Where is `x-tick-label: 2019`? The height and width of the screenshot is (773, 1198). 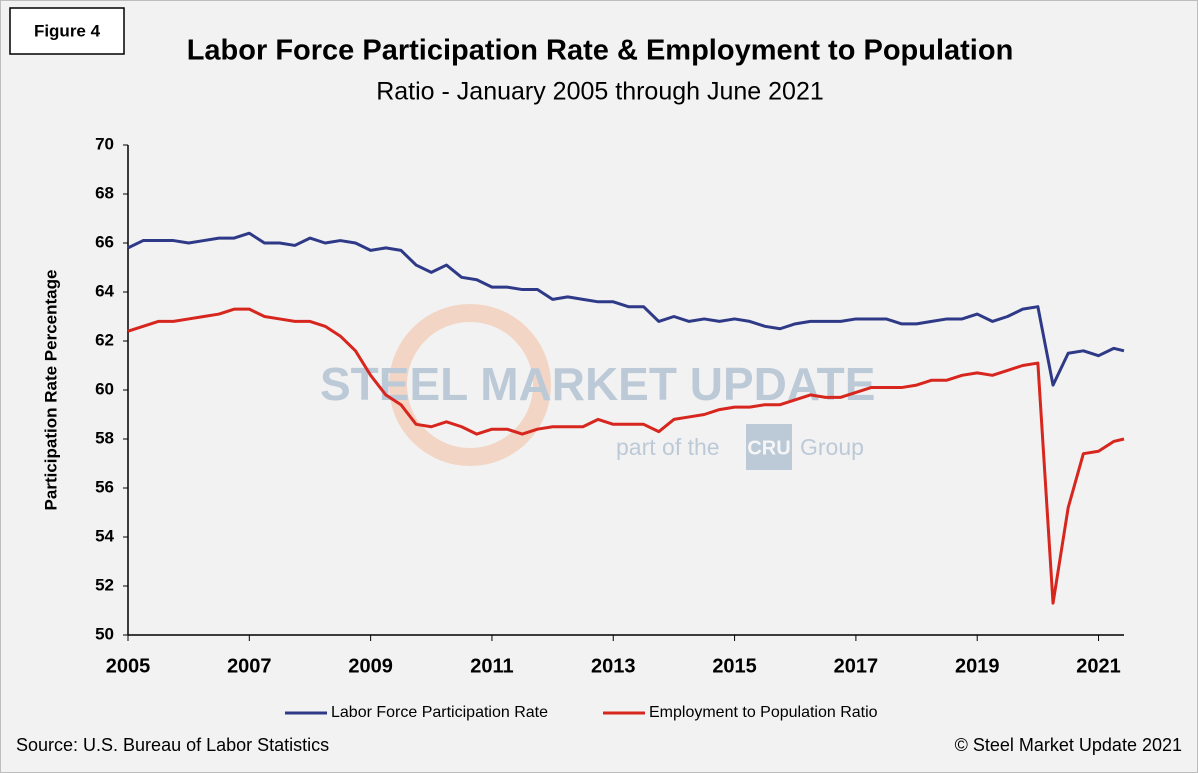
x-tick-label: 2019 is located at coordinates (977, 666).